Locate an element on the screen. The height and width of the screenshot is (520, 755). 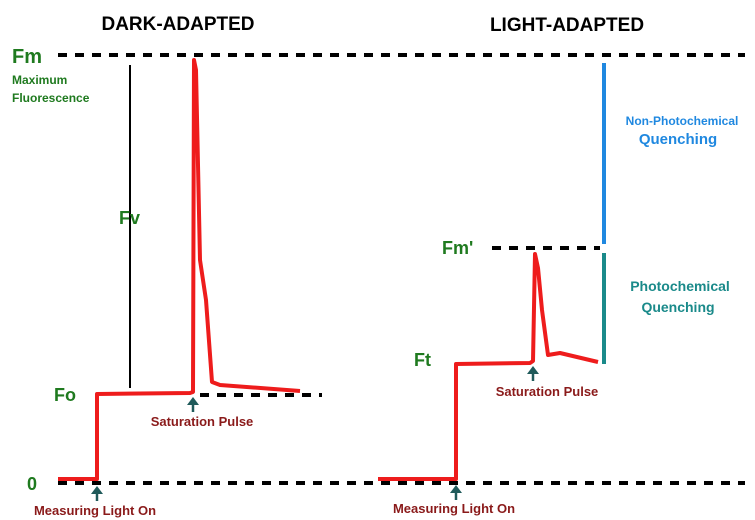
fm-prime-label: Fm' is located at coordinates (457, 248).